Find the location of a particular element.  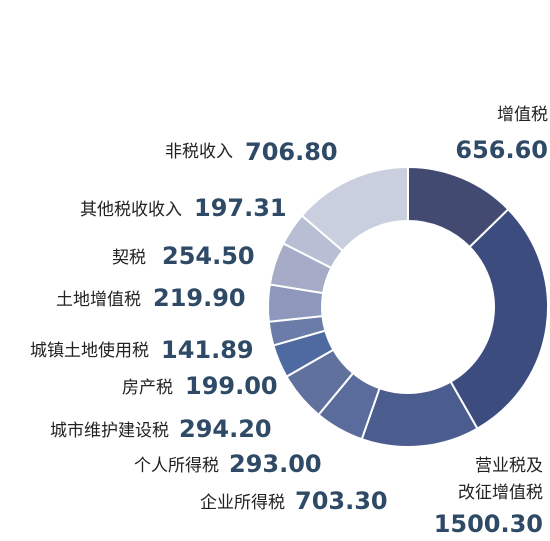

value-label: 703.30 is located at coordinates (341, 501).